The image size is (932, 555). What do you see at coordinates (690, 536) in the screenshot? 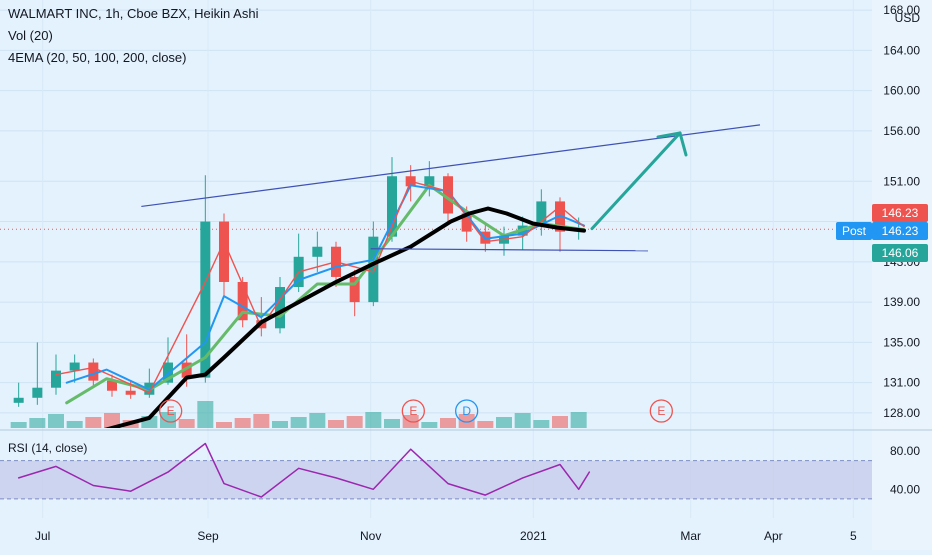
I see `time-tick-label: Mar` at bounding box center [690, 536].